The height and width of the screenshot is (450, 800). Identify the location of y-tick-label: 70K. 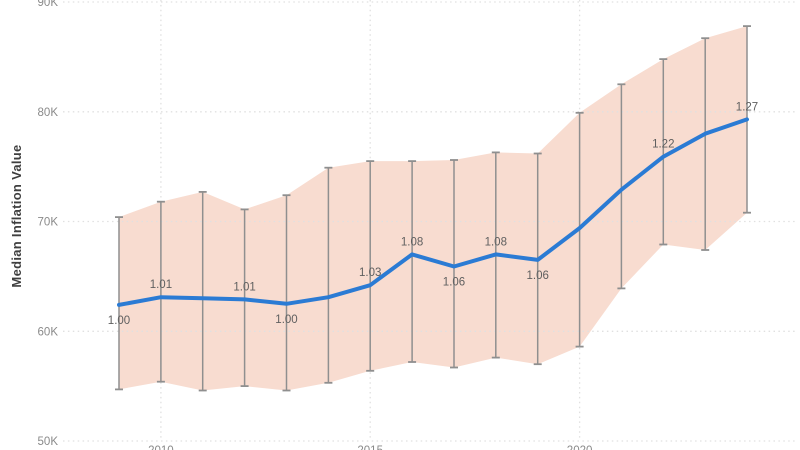
(48, 223).